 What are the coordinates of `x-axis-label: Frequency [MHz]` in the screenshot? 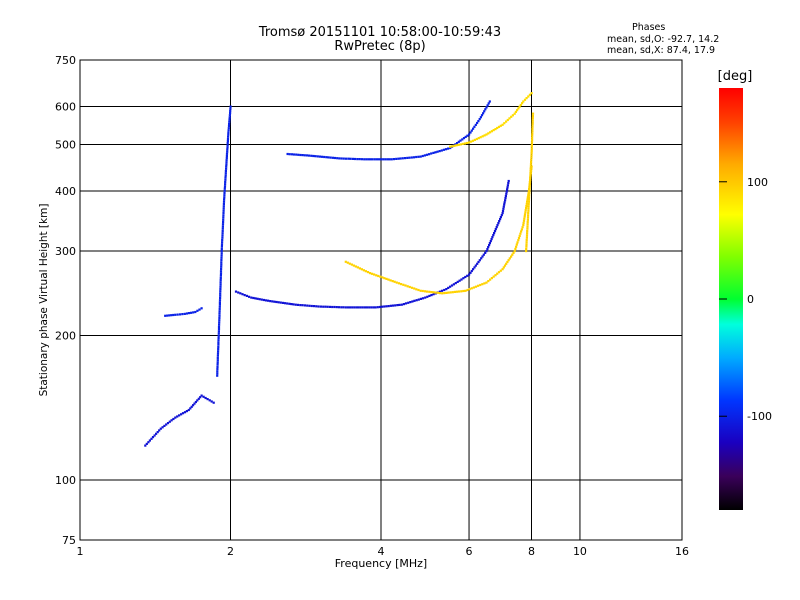 It's located at (381, 563).